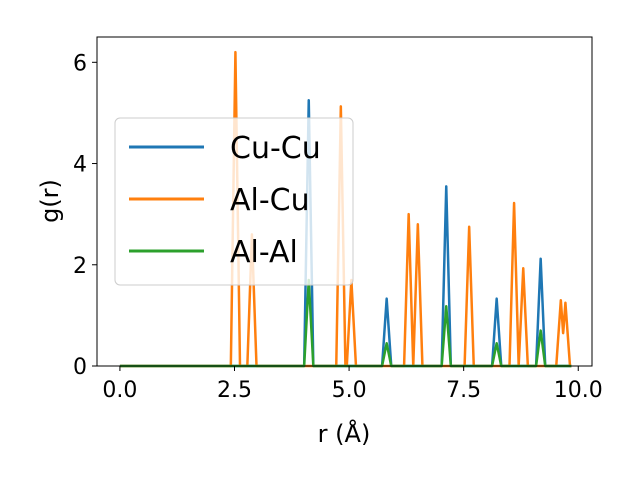  I want to click on legend-label-al-cu: Al-Cu, so click(270, 200).